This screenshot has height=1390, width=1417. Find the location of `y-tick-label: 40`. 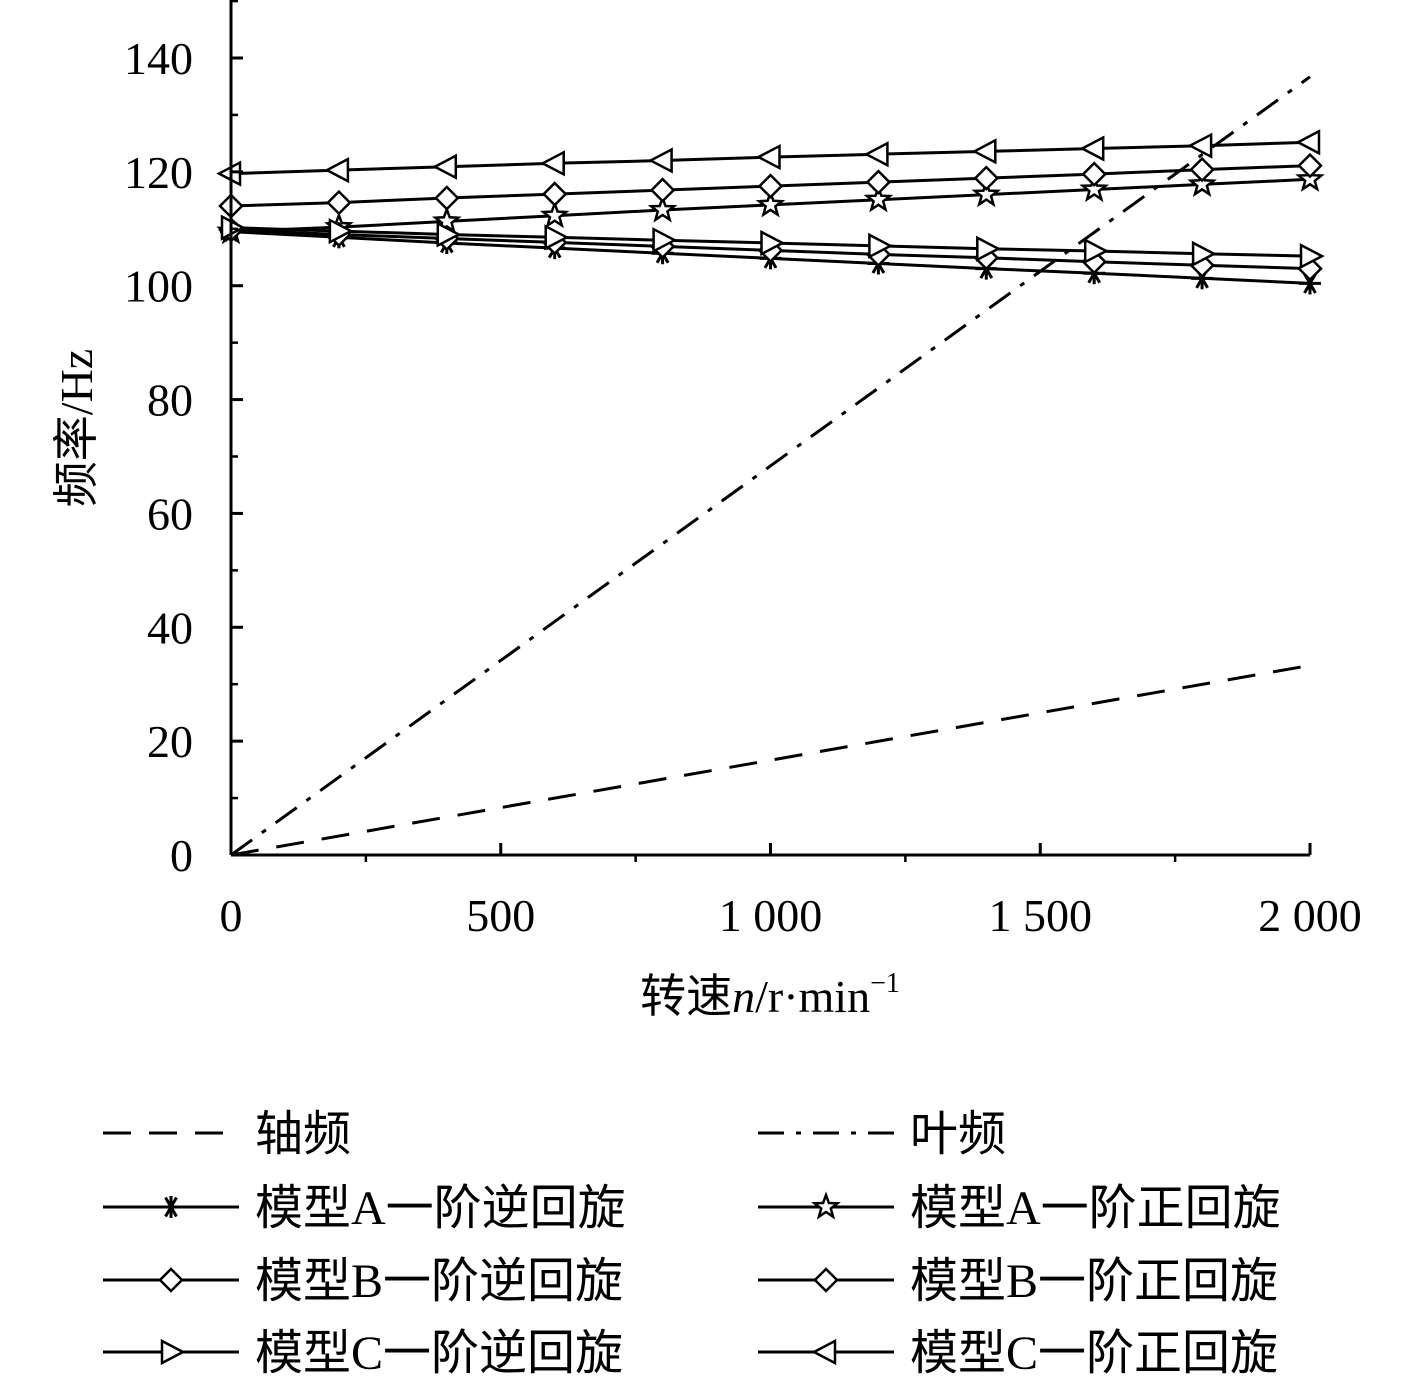

y-tick-label: 40 is located at coordinates (170, 627).